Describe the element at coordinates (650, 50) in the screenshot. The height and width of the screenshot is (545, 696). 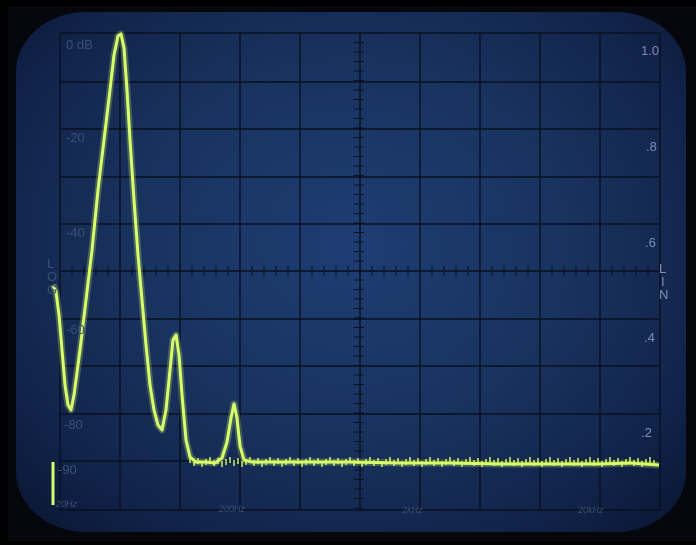
I see `lin-label-1-0: 1.0` at that location.